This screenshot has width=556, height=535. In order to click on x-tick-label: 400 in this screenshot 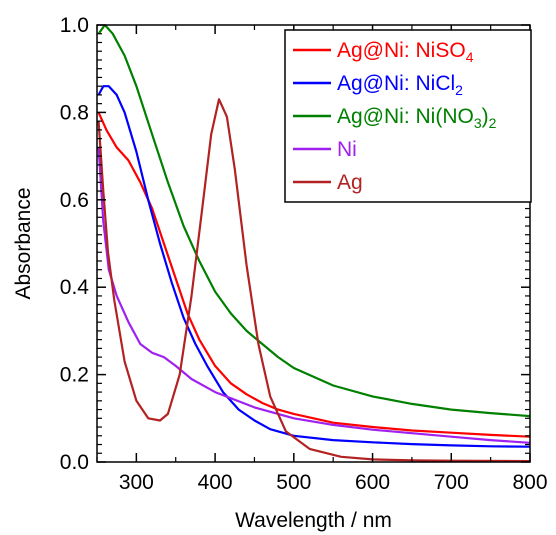, I will do `click(215, 482)`.